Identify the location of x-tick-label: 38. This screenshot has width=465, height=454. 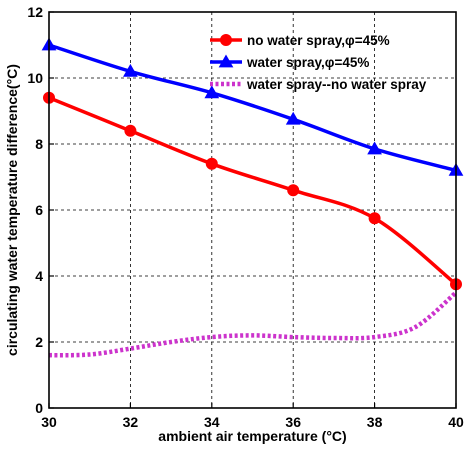
(375, 422).